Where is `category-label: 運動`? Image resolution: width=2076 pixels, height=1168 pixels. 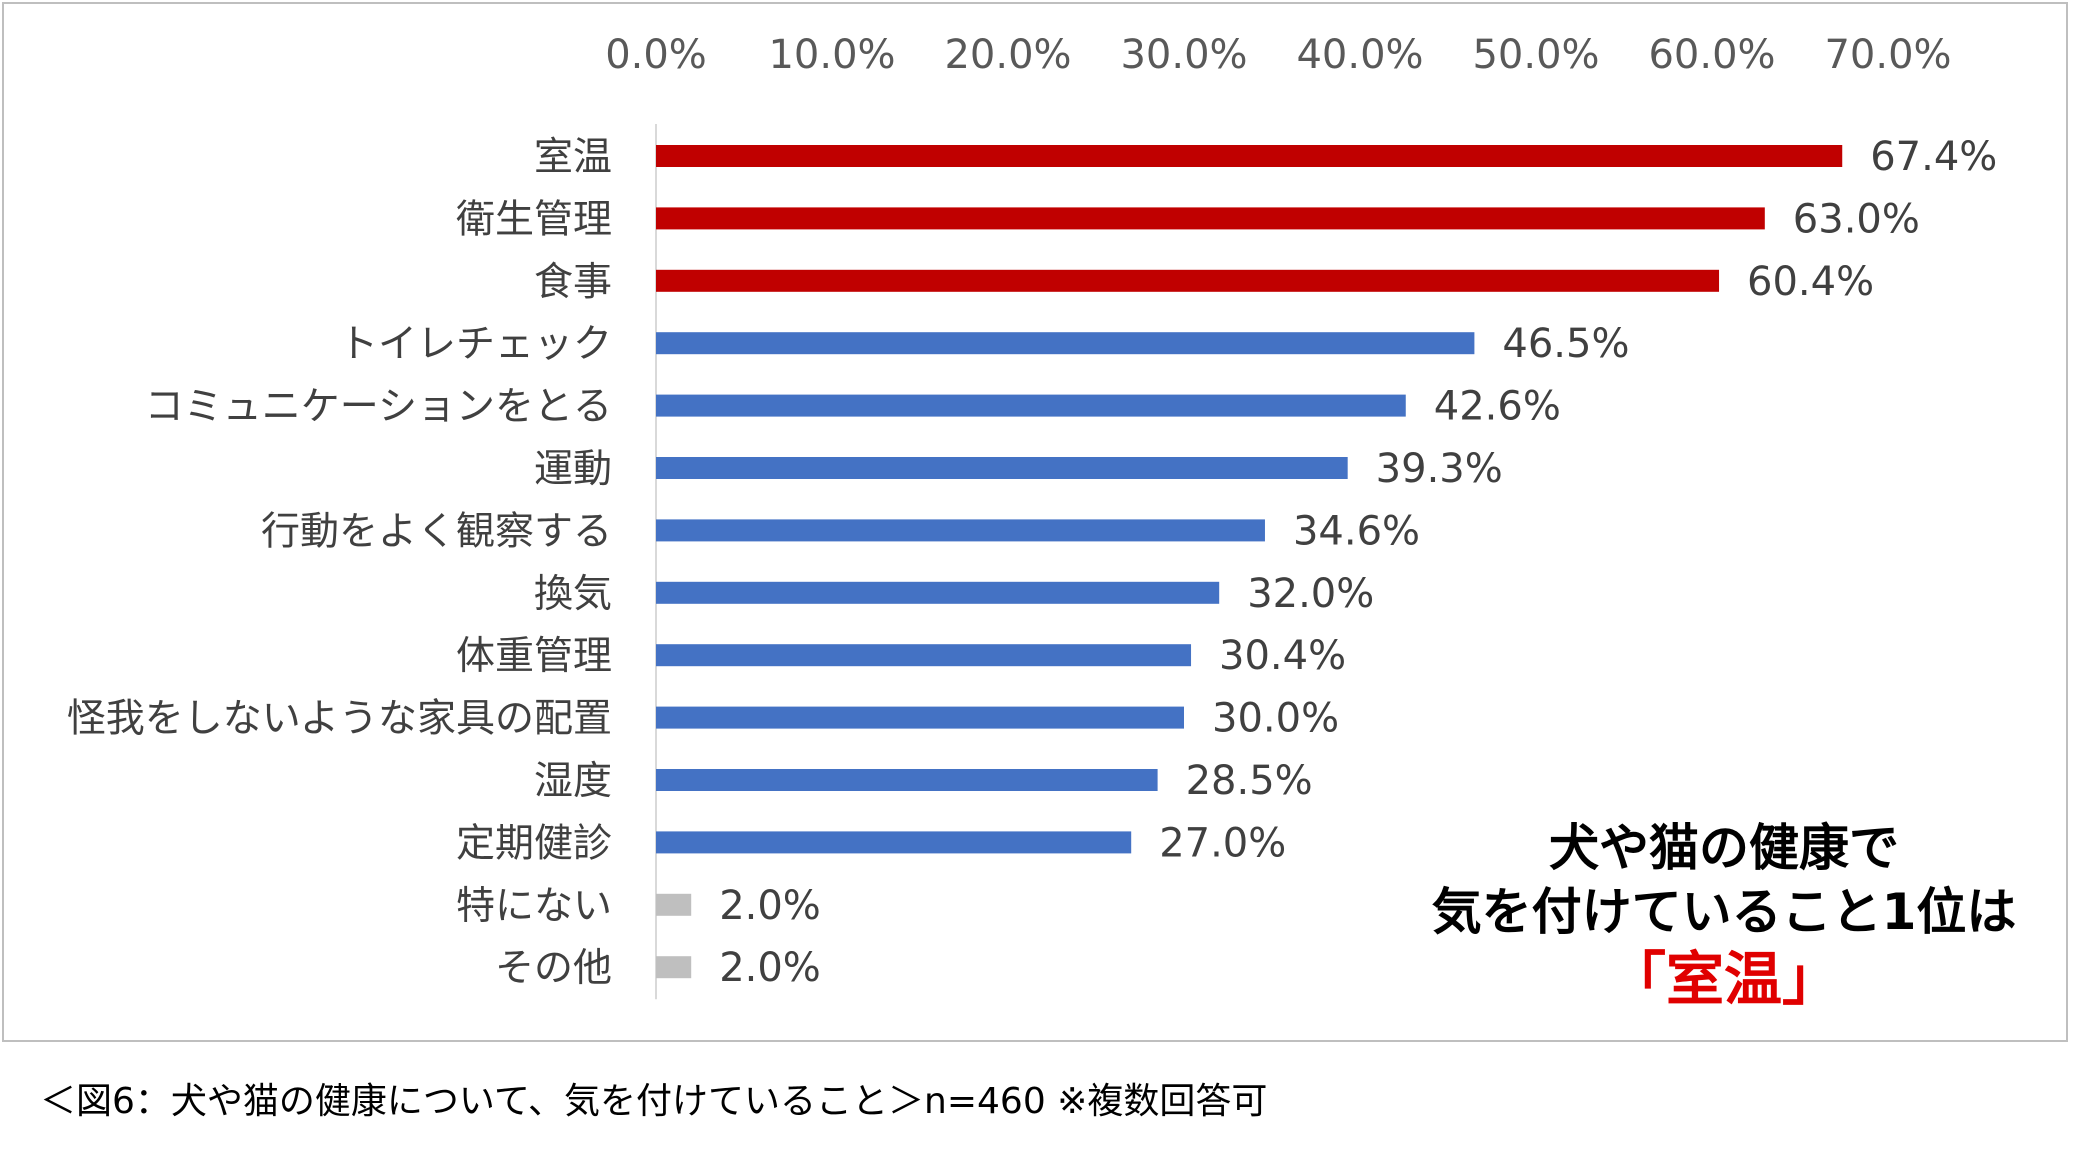
category-label: 運動 is located at coordinates (573, 469).